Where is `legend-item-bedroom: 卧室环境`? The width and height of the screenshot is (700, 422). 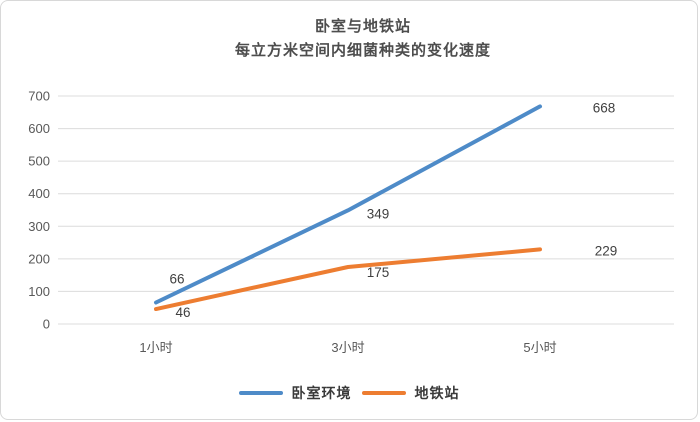 legend-item-bedroom: 卧室环境 is located at coordinates (295, 393).